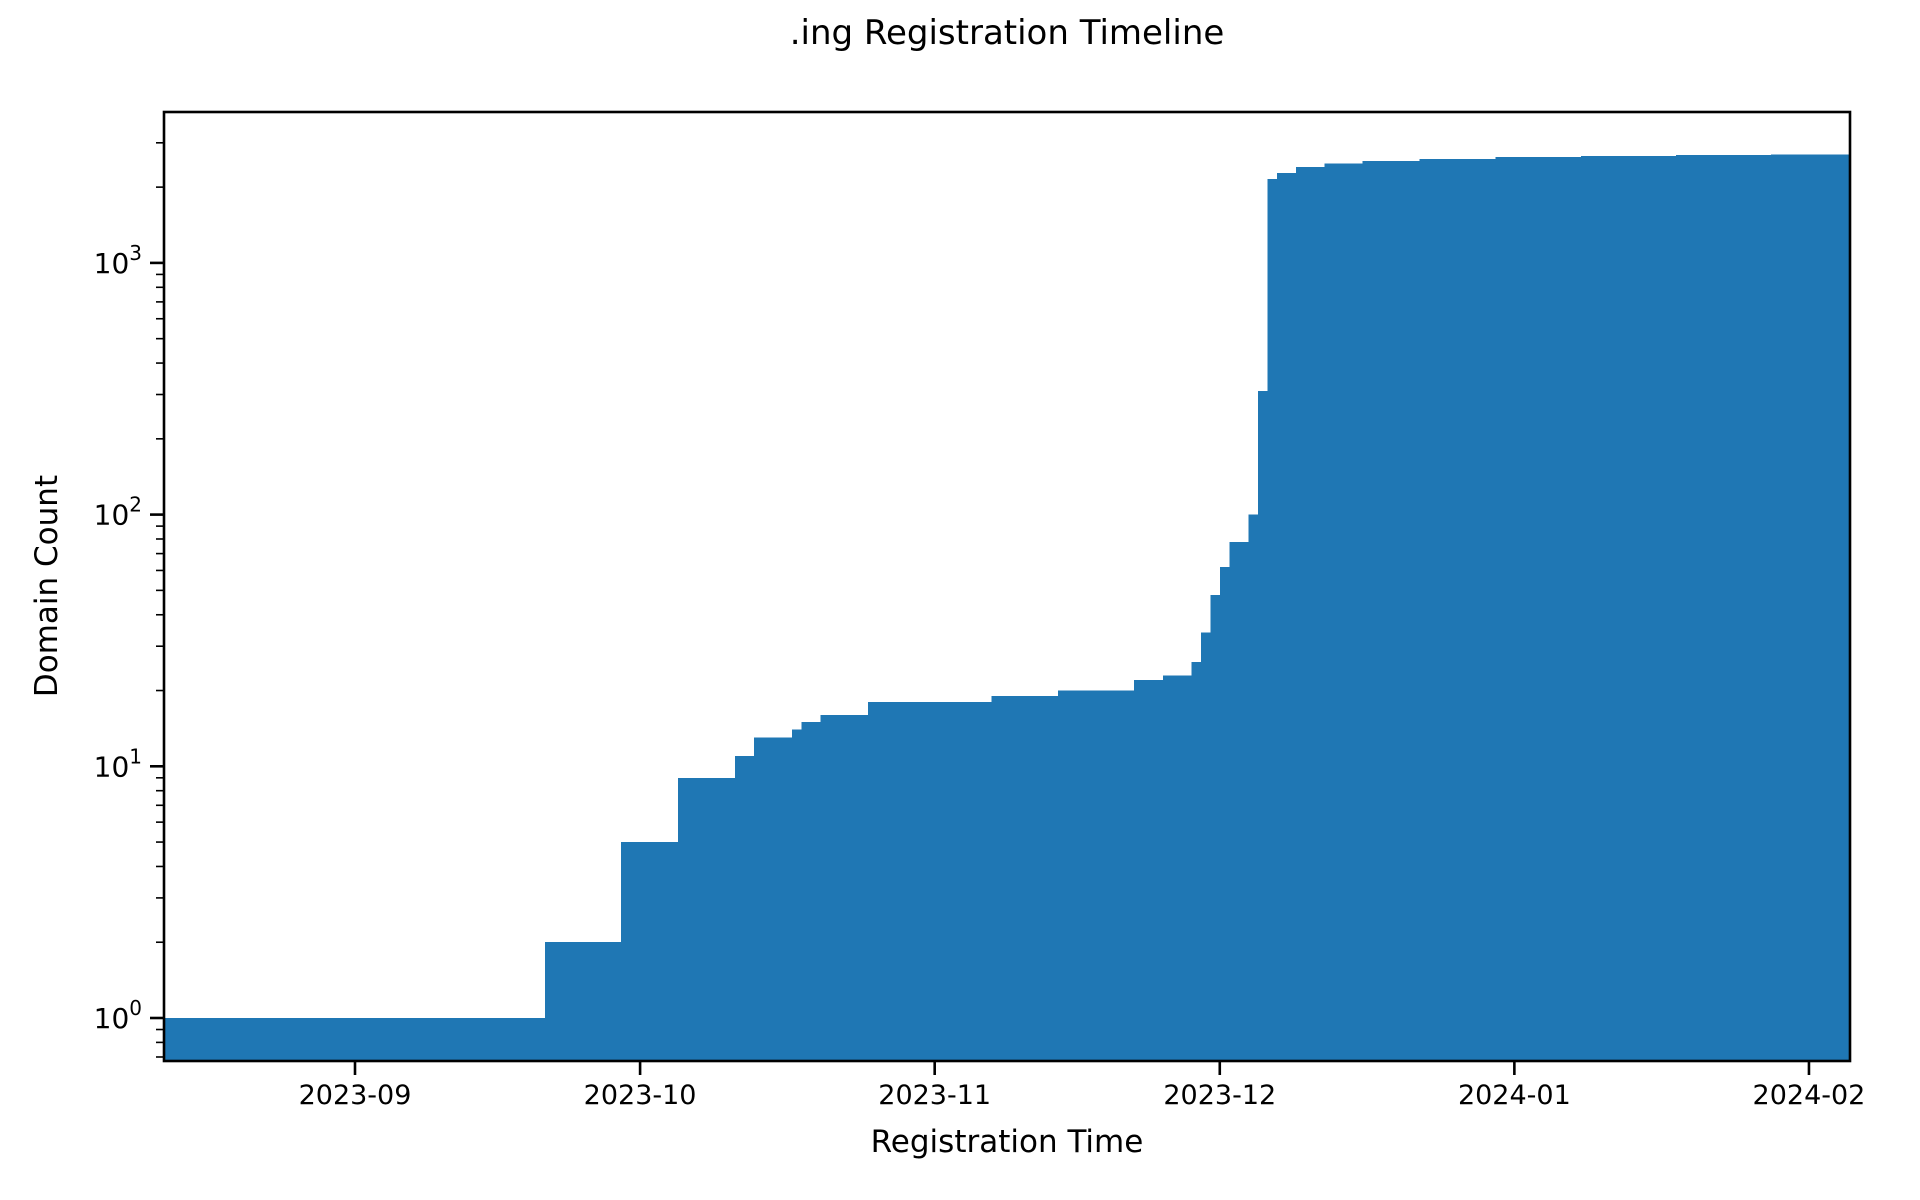  I want to click on x-axis-label: Registration Time, so click(1007, 1142).